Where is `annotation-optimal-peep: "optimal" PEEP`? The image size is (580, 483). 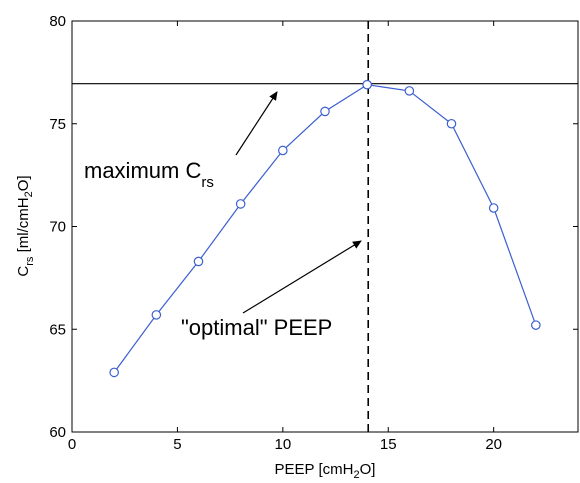 annotation-optimal-peep: "optimal" PEEP is located at coordinates (256, 327).